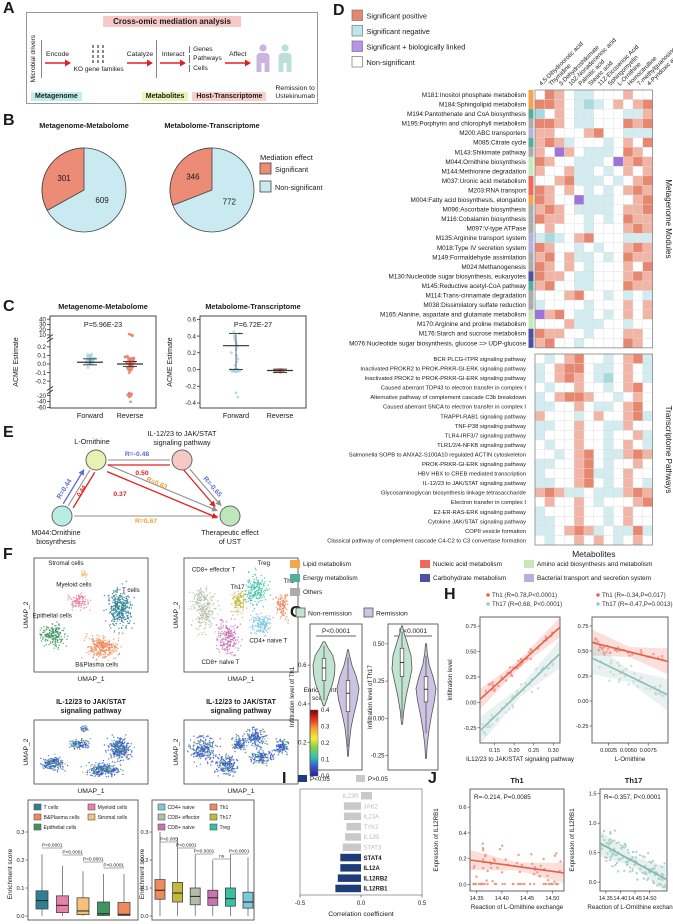 Image resolution: width=673 pixels, height=924 pixels. Describe the element at coordinates (461, 564) in the screenshot. I see `category-legend-item: Nucleic acid metabolism` at that location.